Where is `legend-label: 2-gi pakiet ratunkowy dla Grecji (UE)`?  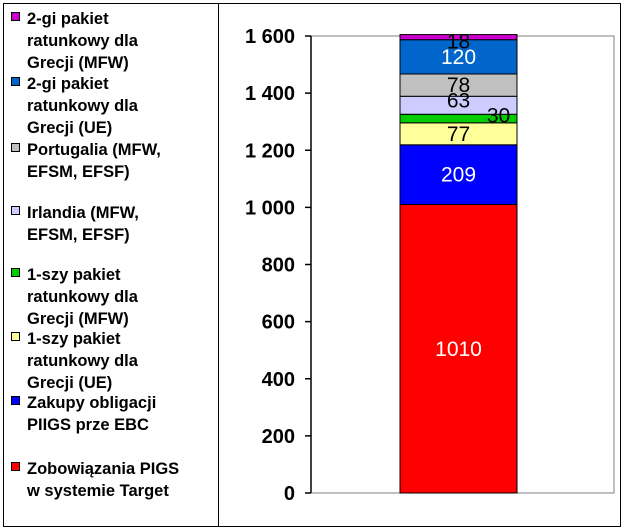
legend-label: 2-gi pakiet ratunkowy dla Grecji (UE) is located at coordinates (82, 106).